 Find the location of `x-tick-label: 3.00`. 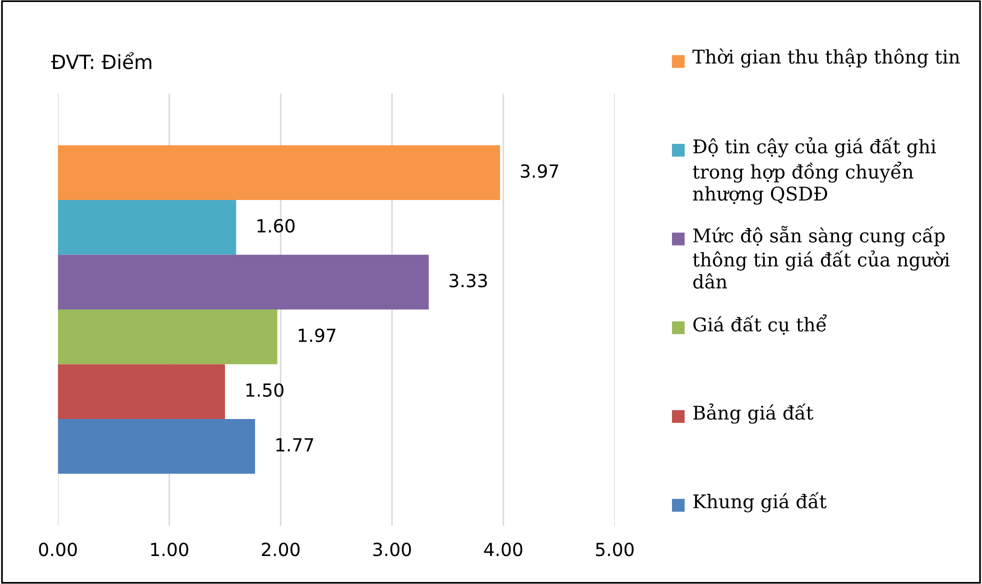

x-tick-label: 3.00 is located at coordinates (392, 549).